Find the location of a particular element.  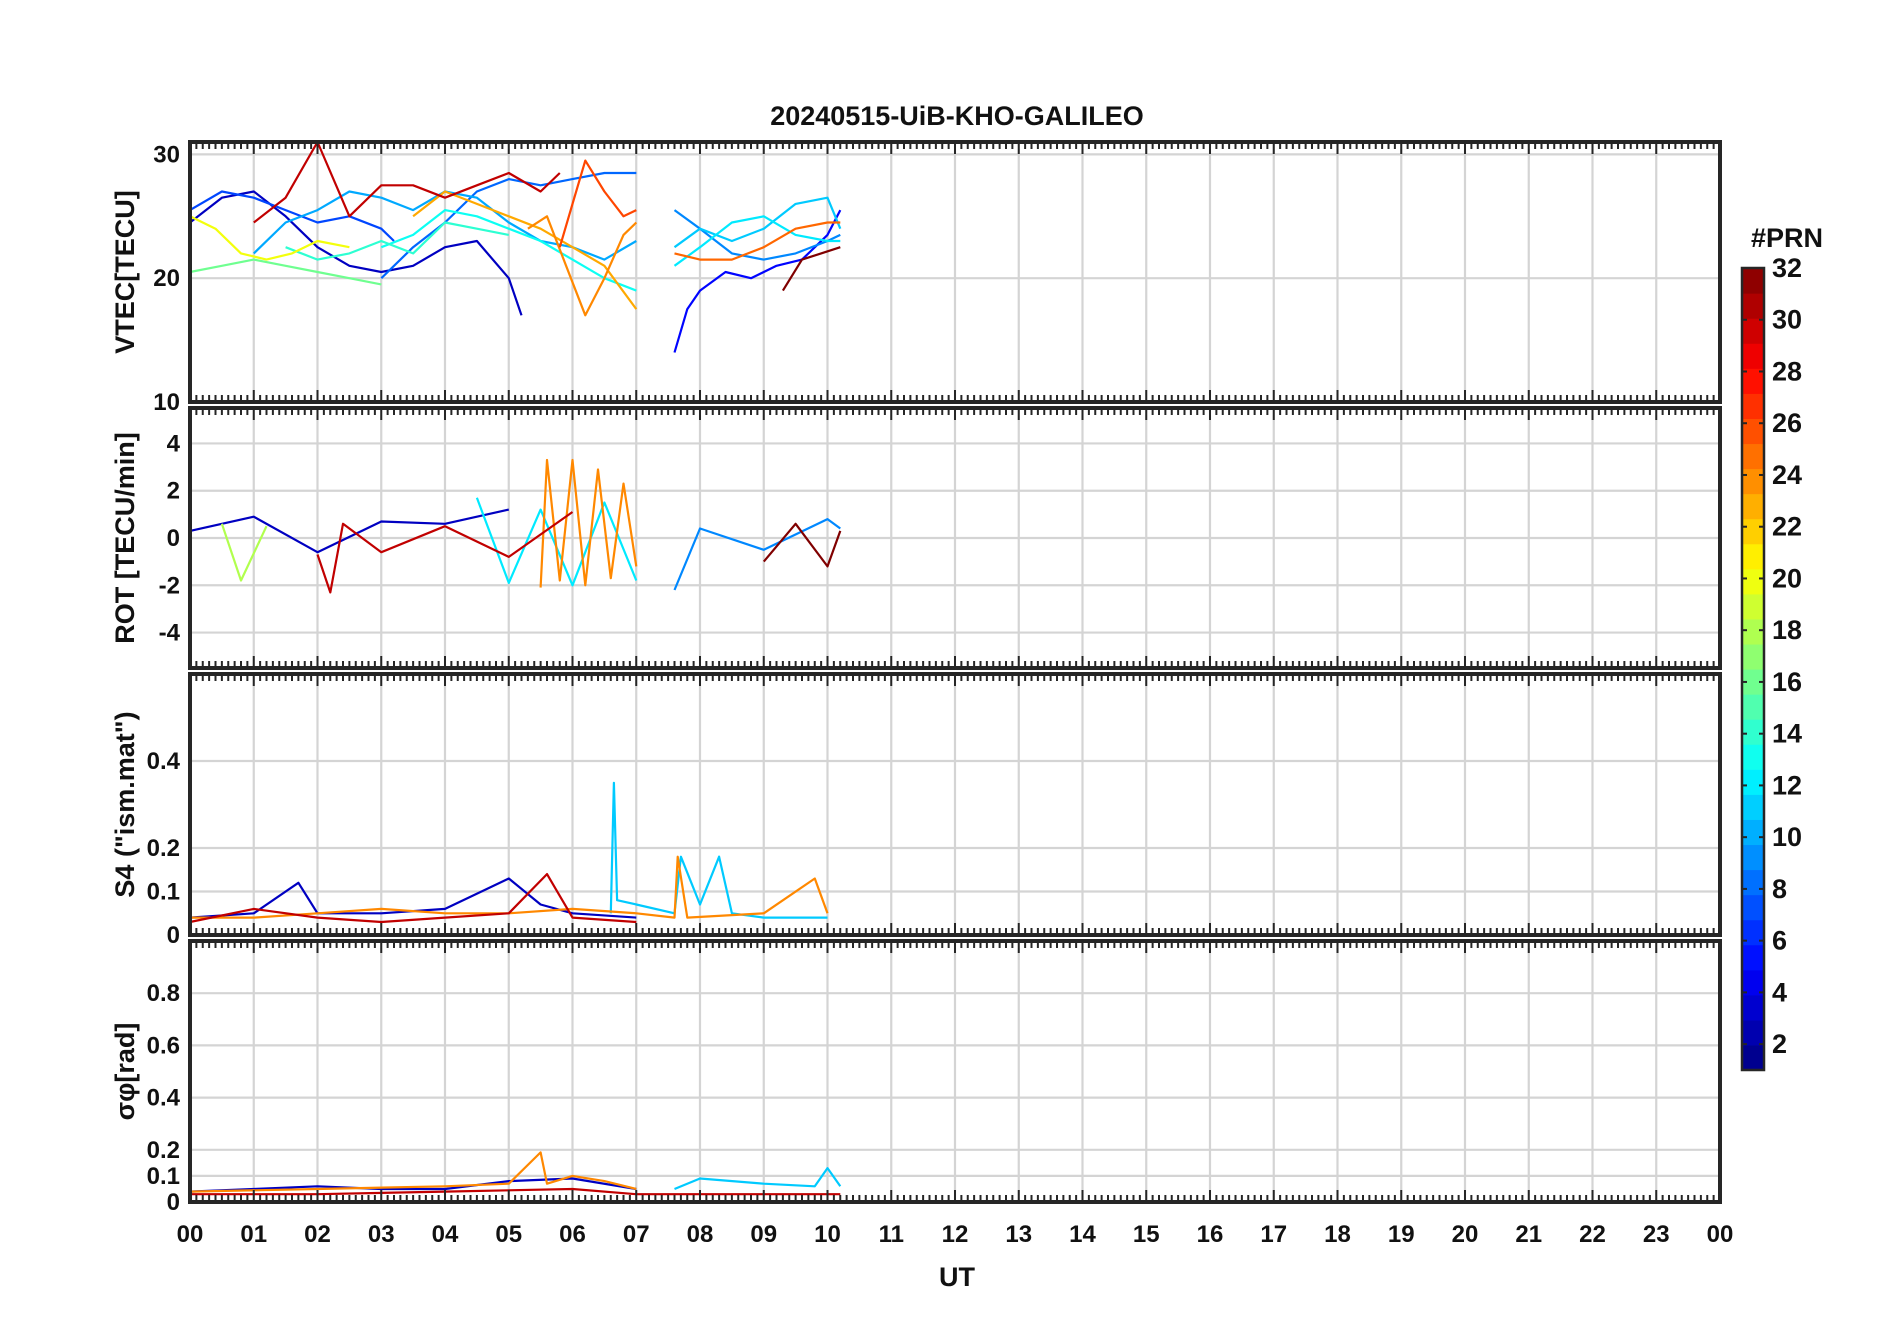

x-tick-label: 10 is located at coordinates (827, 1234).